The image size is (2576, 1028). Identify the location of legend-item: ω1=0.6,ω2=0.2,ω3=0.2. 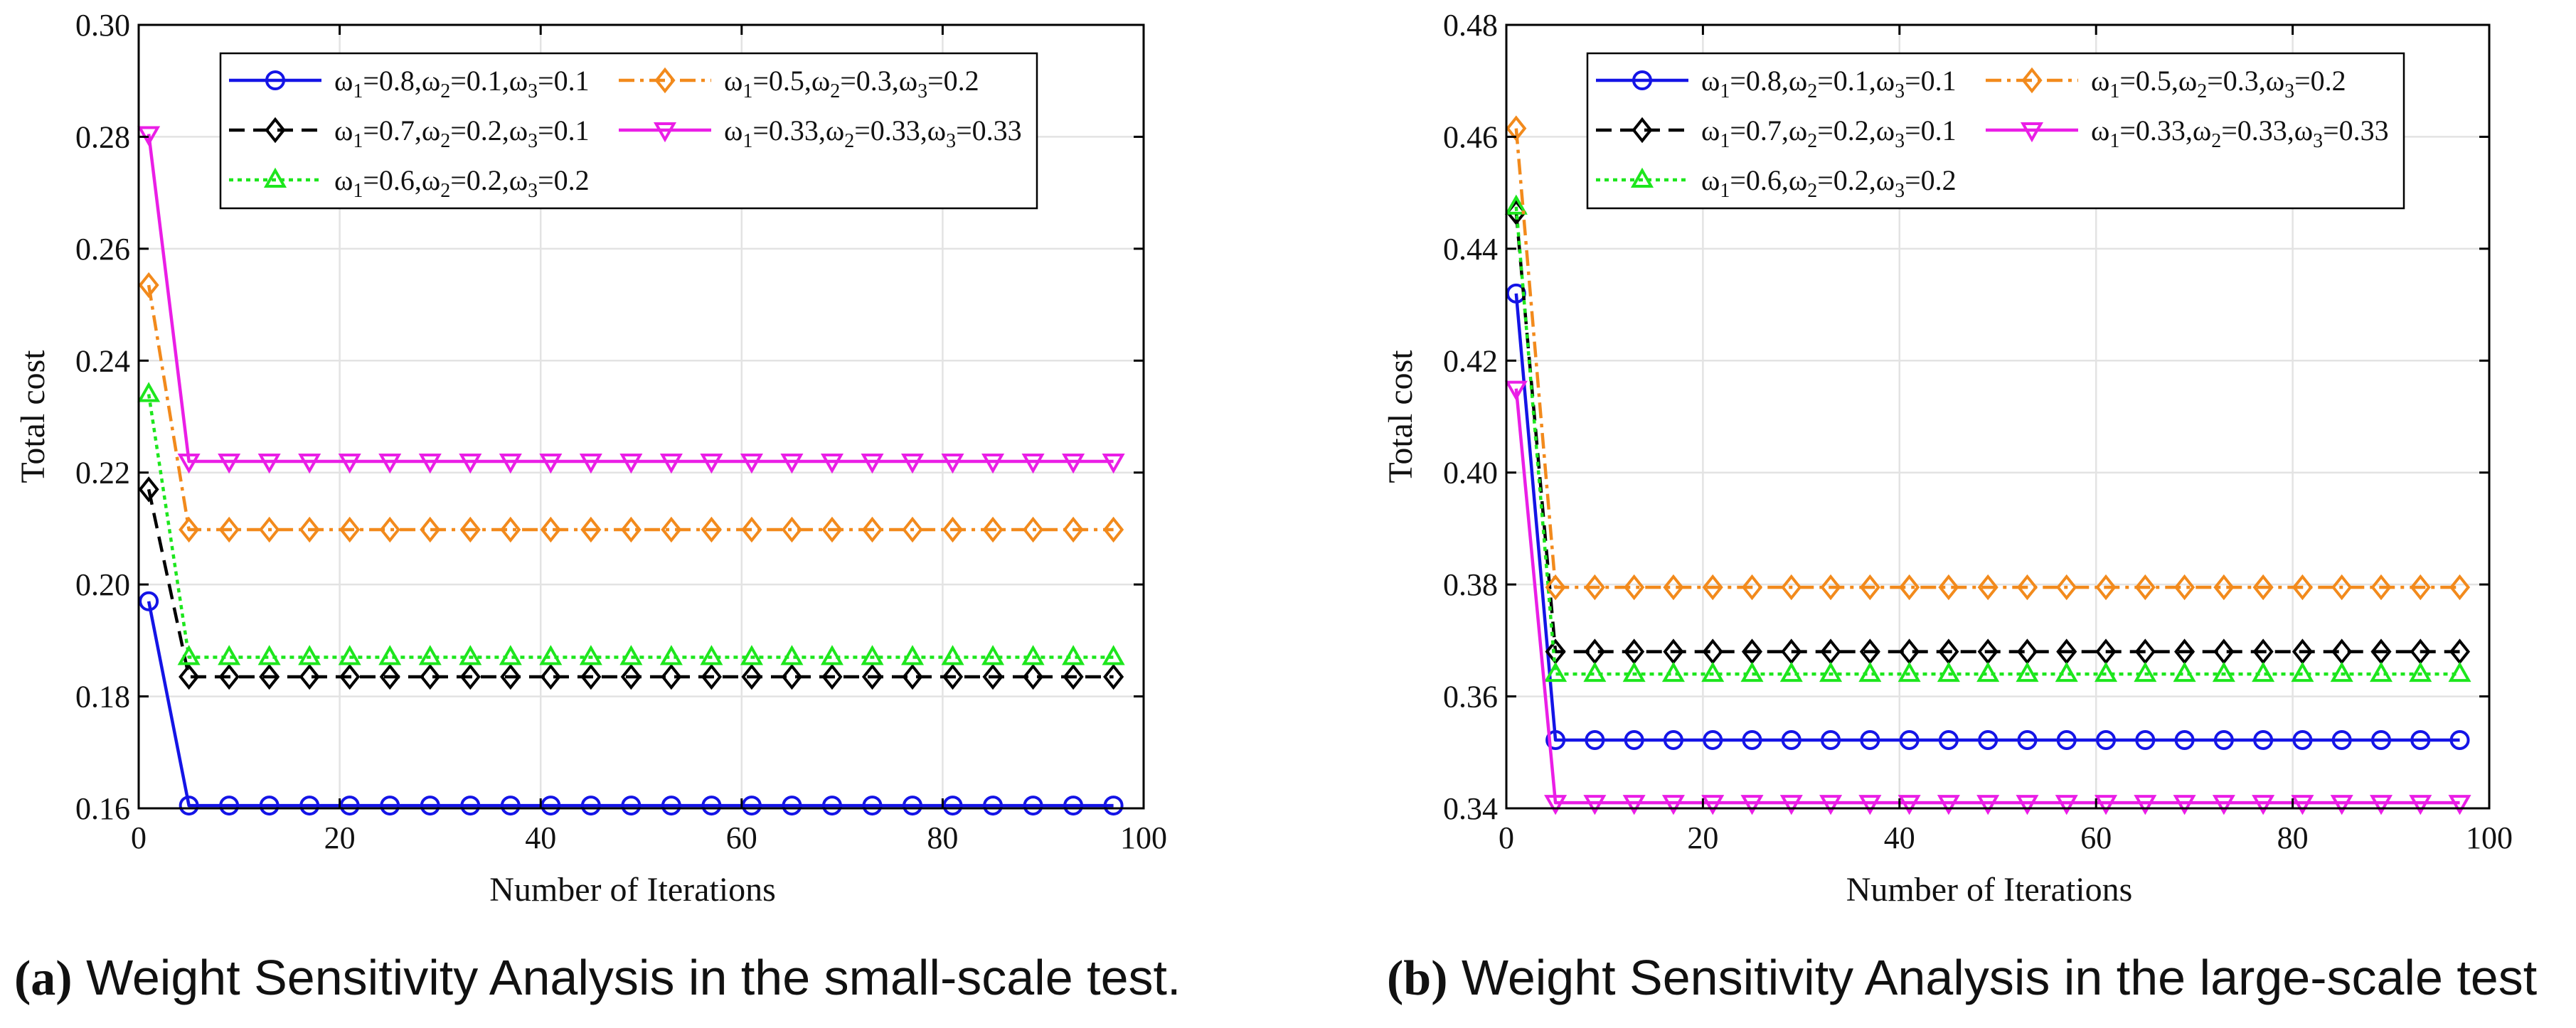
(409, 183).